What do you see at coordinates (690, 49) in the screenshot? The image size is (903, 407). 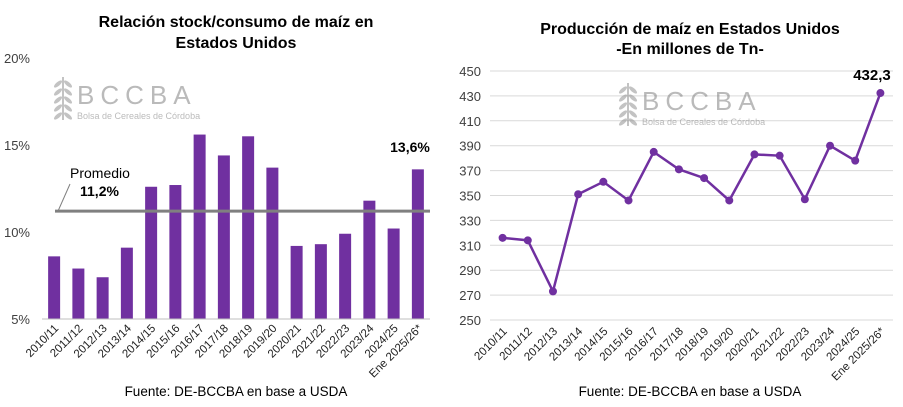 I see `right-chart-title: -En millones de Tn-` at bounding box center [690, 49].